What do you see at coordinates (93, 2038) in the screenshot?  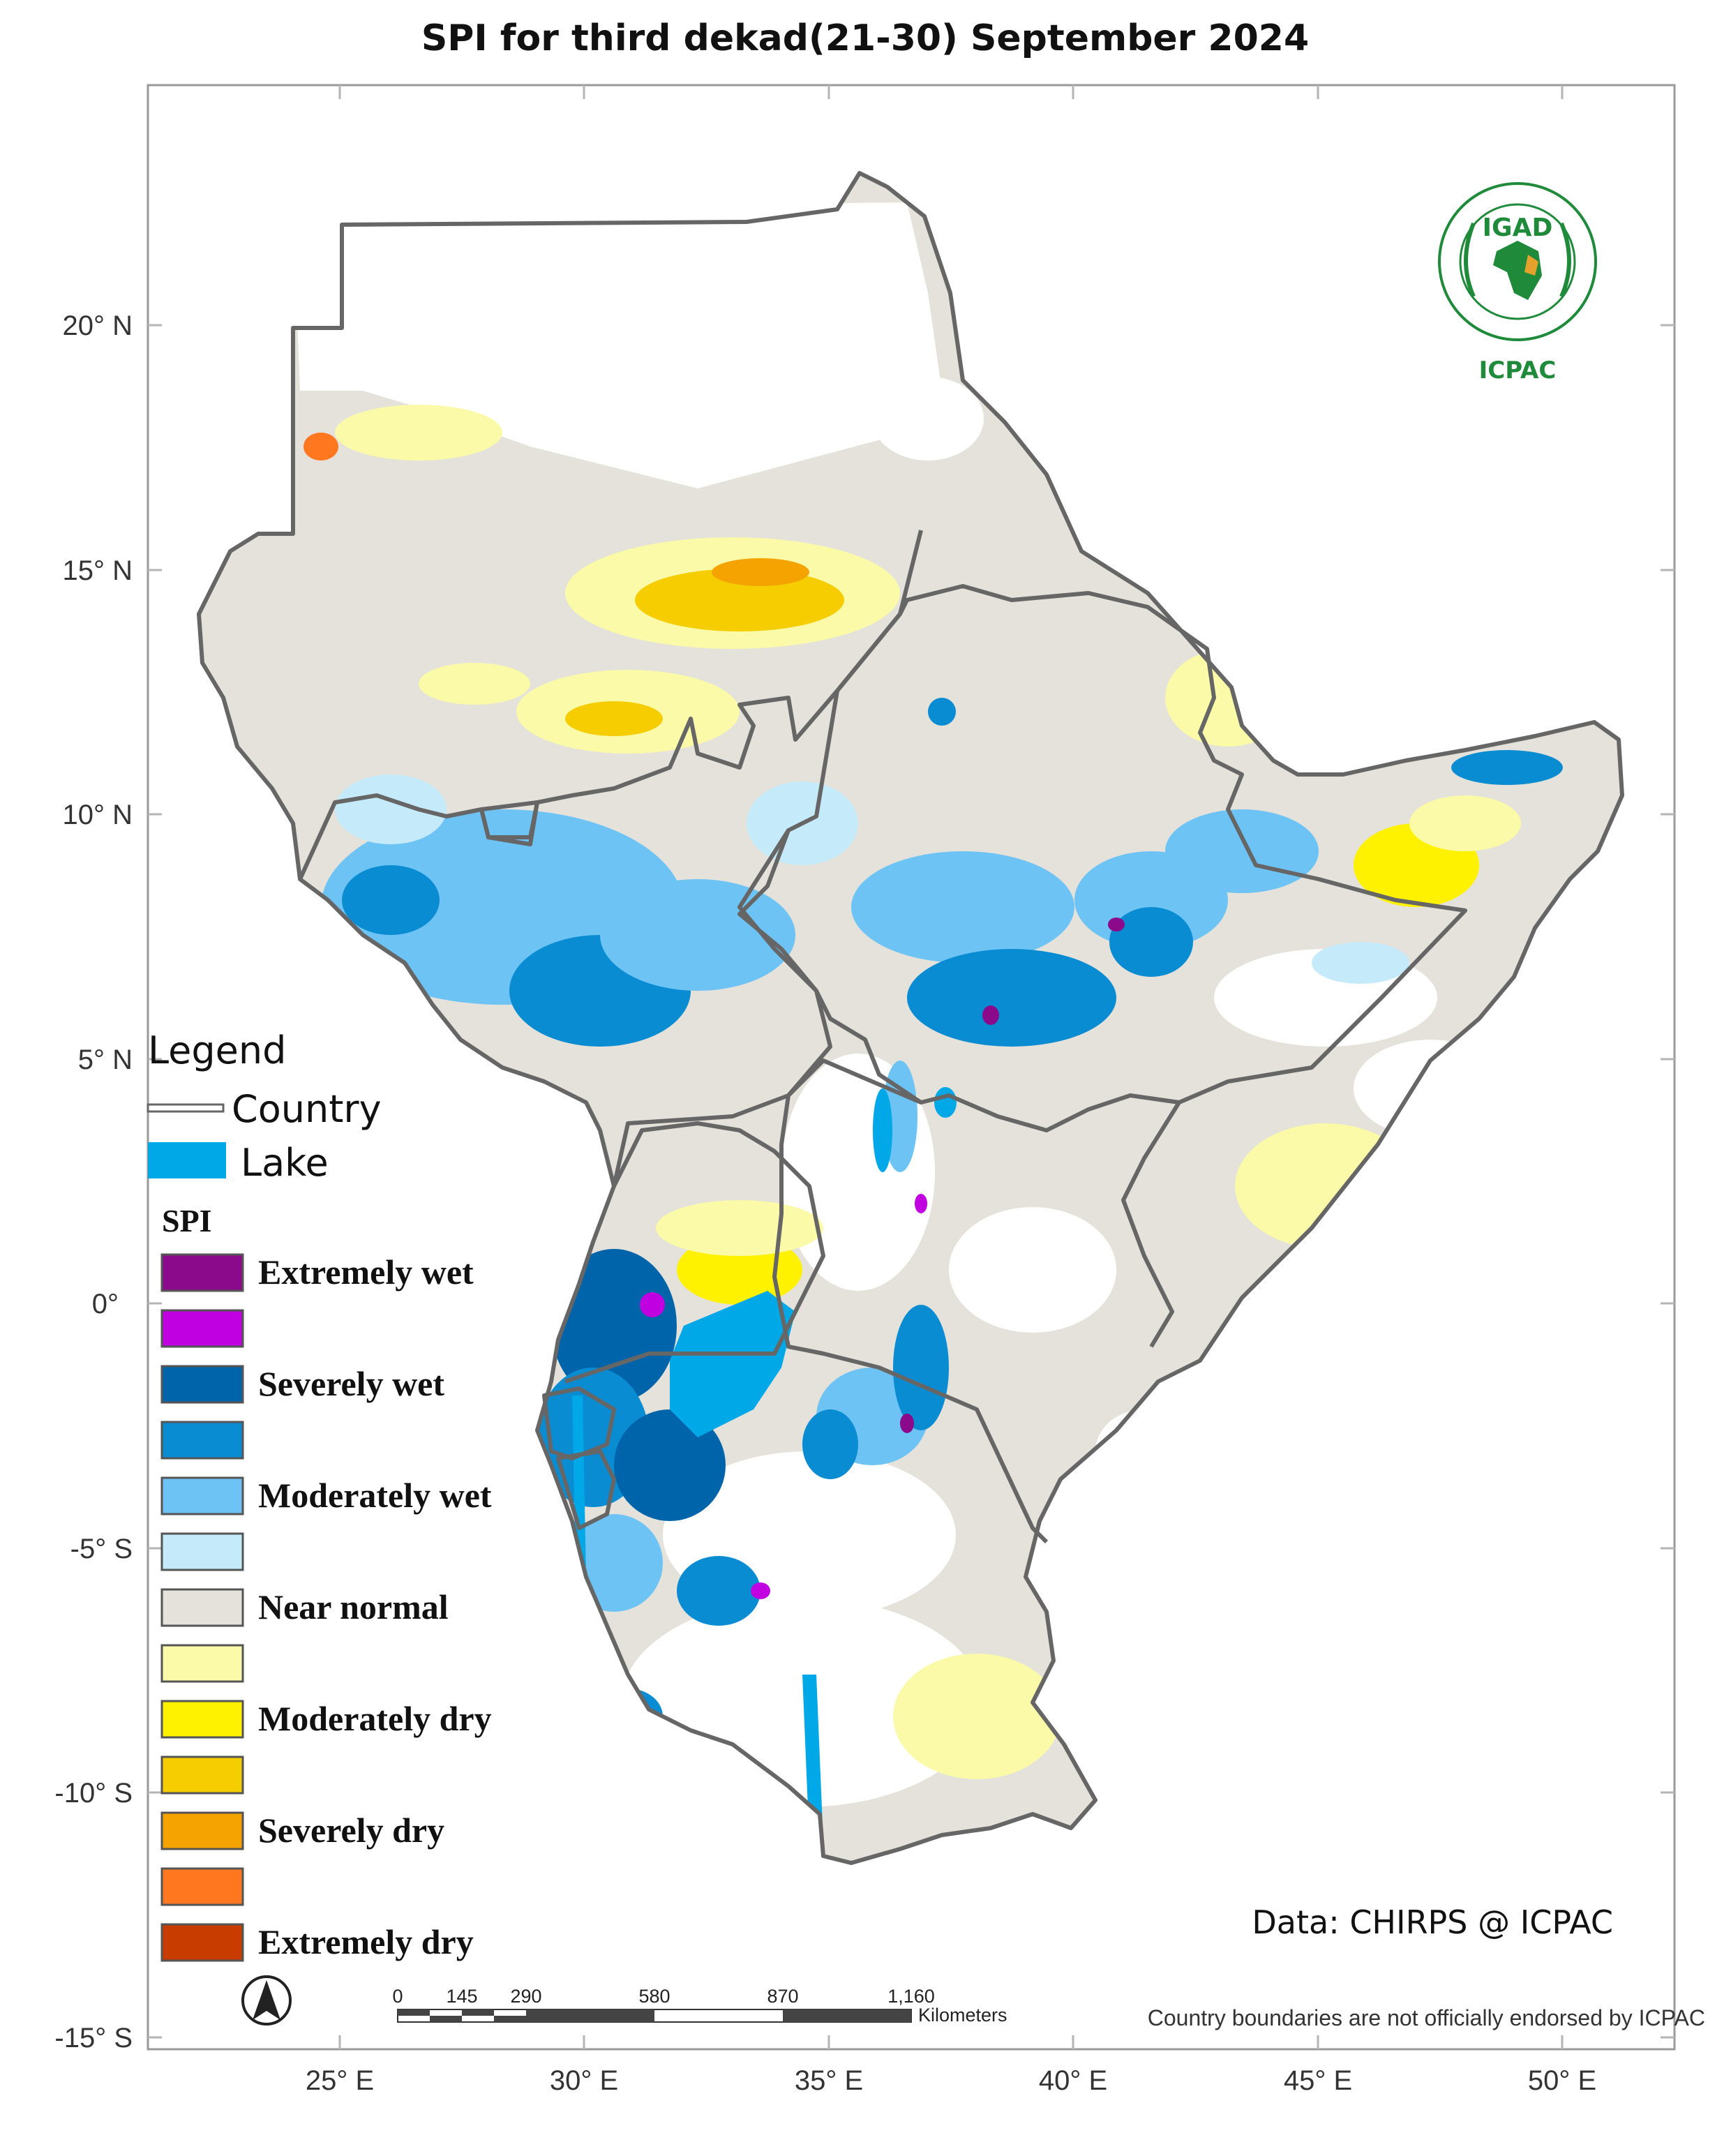 I see `lat-label-15s: -15° S` at bounding box center [93, 2038].